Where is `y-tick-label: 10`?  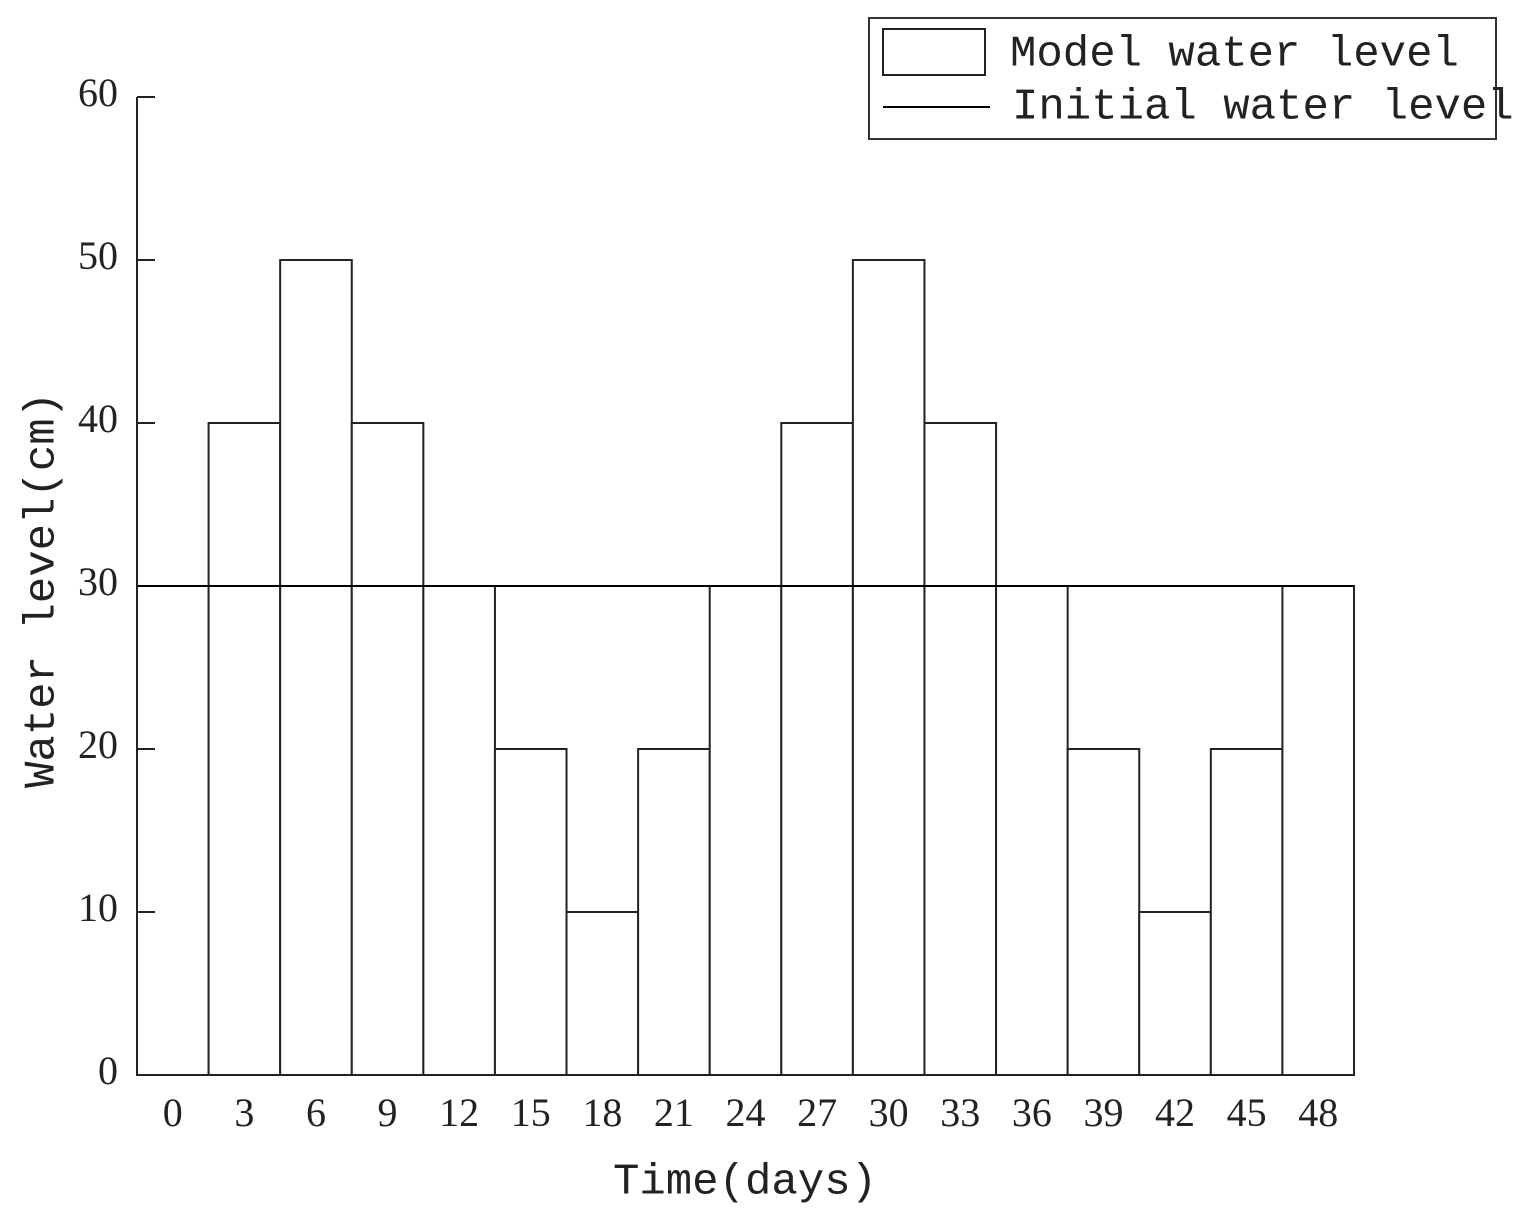
y-tick-label: 10 is located at coordinates (98, 907).